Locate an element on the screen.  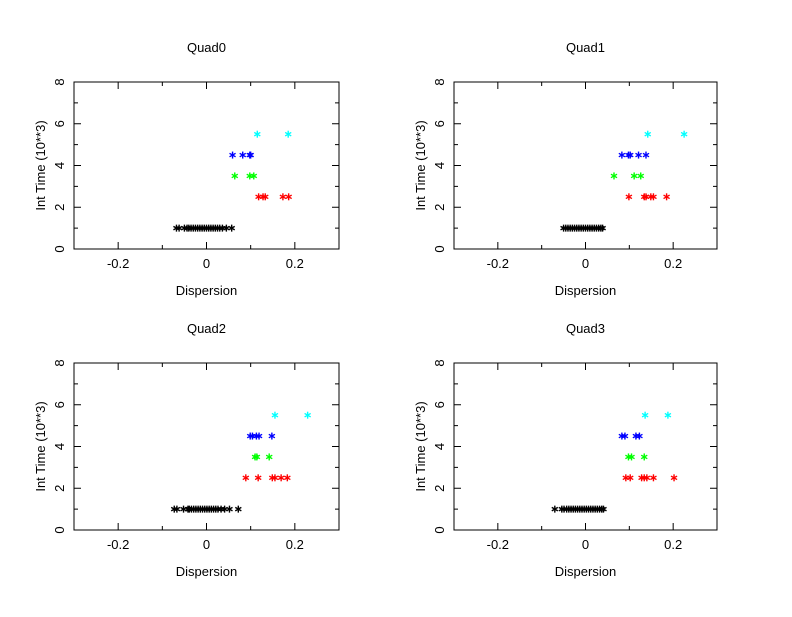
x-tick-label: -0.2 is located at coordinates (498, 544).